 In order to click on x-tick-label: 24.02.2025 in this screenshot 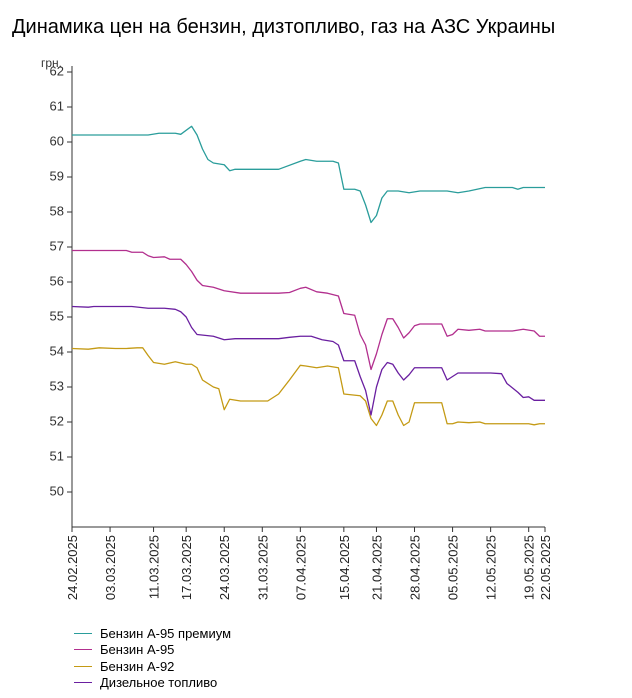, I will do `click(72, 567)`.